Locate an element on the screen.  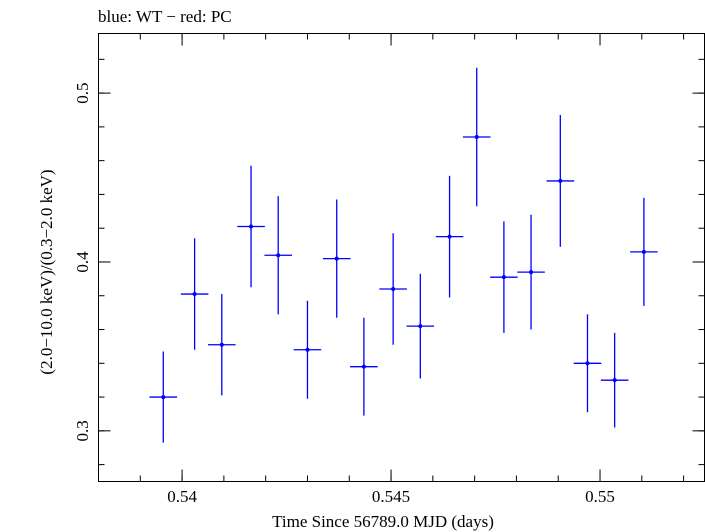
x-axis-label: Time Since 56789.0 MJD (days) is located at coordinates (383, 521).